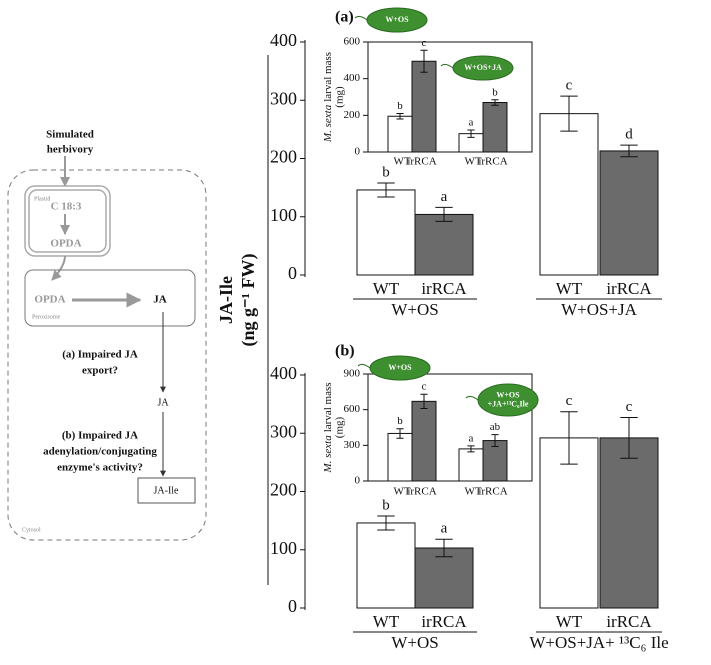  I want to click on diagram-text: C 18:3, so click(66, 207).